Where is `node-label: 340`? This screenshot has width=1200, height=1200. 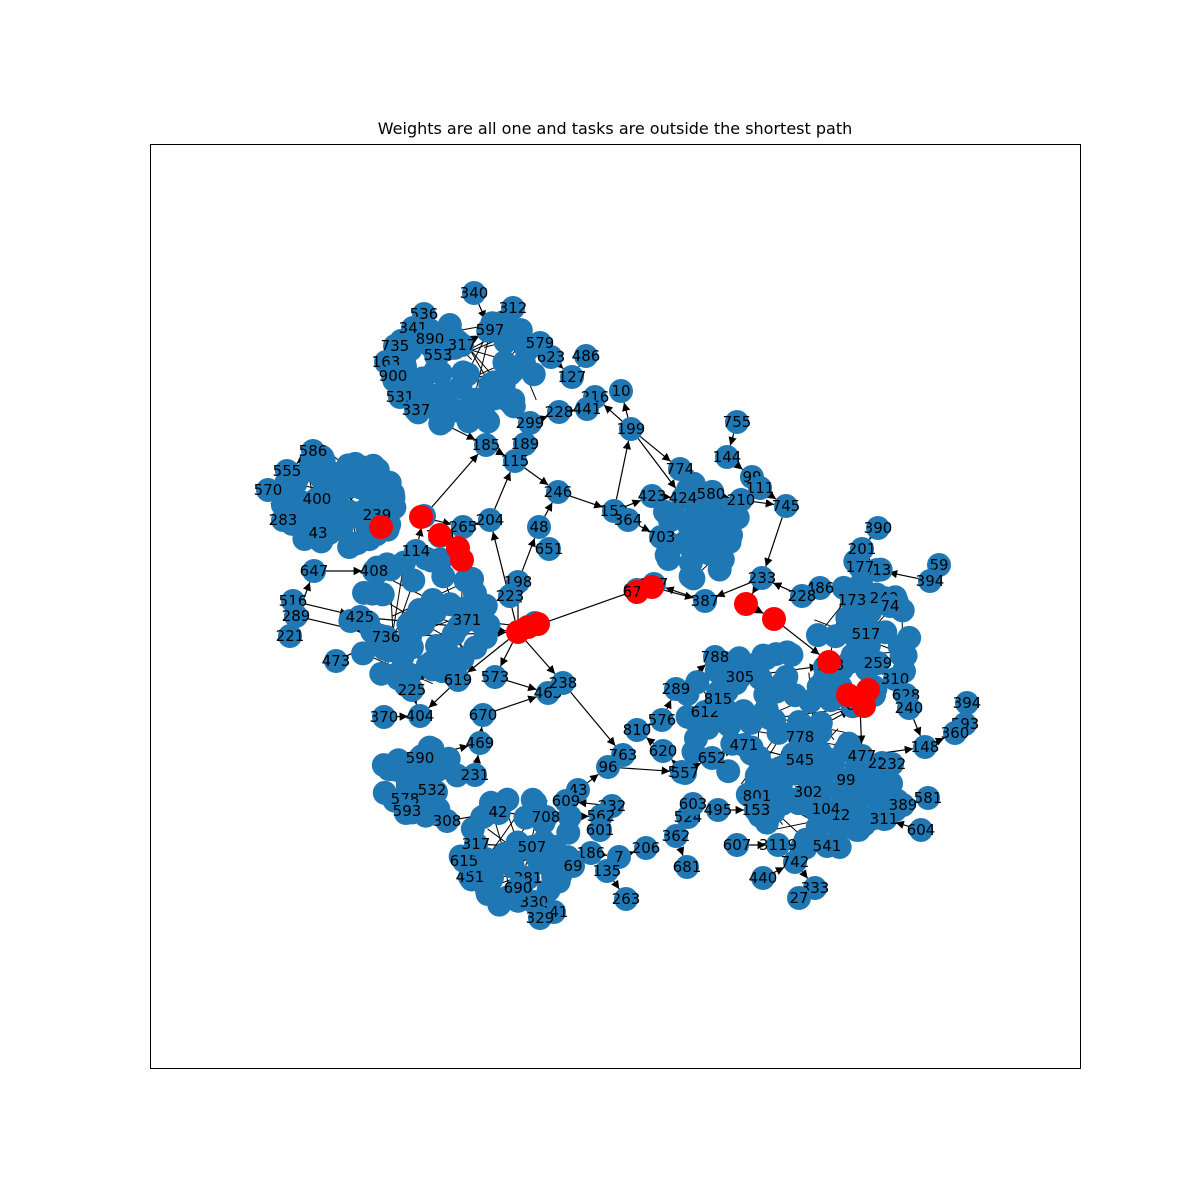 node-label: 340 is located at coordinates (474, 293).